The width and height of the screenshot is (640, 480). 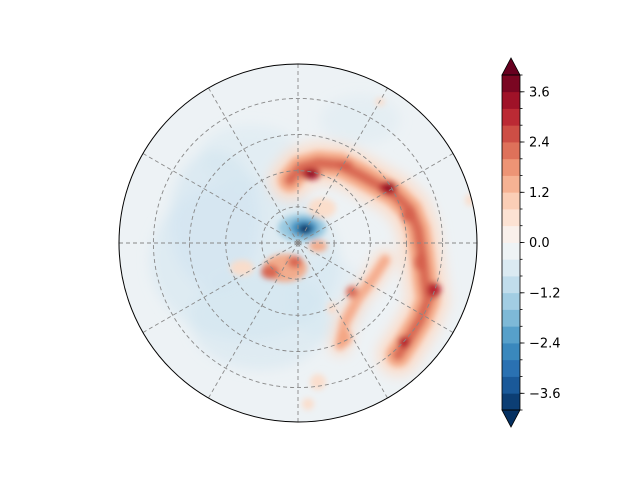 What do you see at coordinates (511, 66) in the screenshot?
I see `colorbar-extend-max` at bounding box center [511, 66].